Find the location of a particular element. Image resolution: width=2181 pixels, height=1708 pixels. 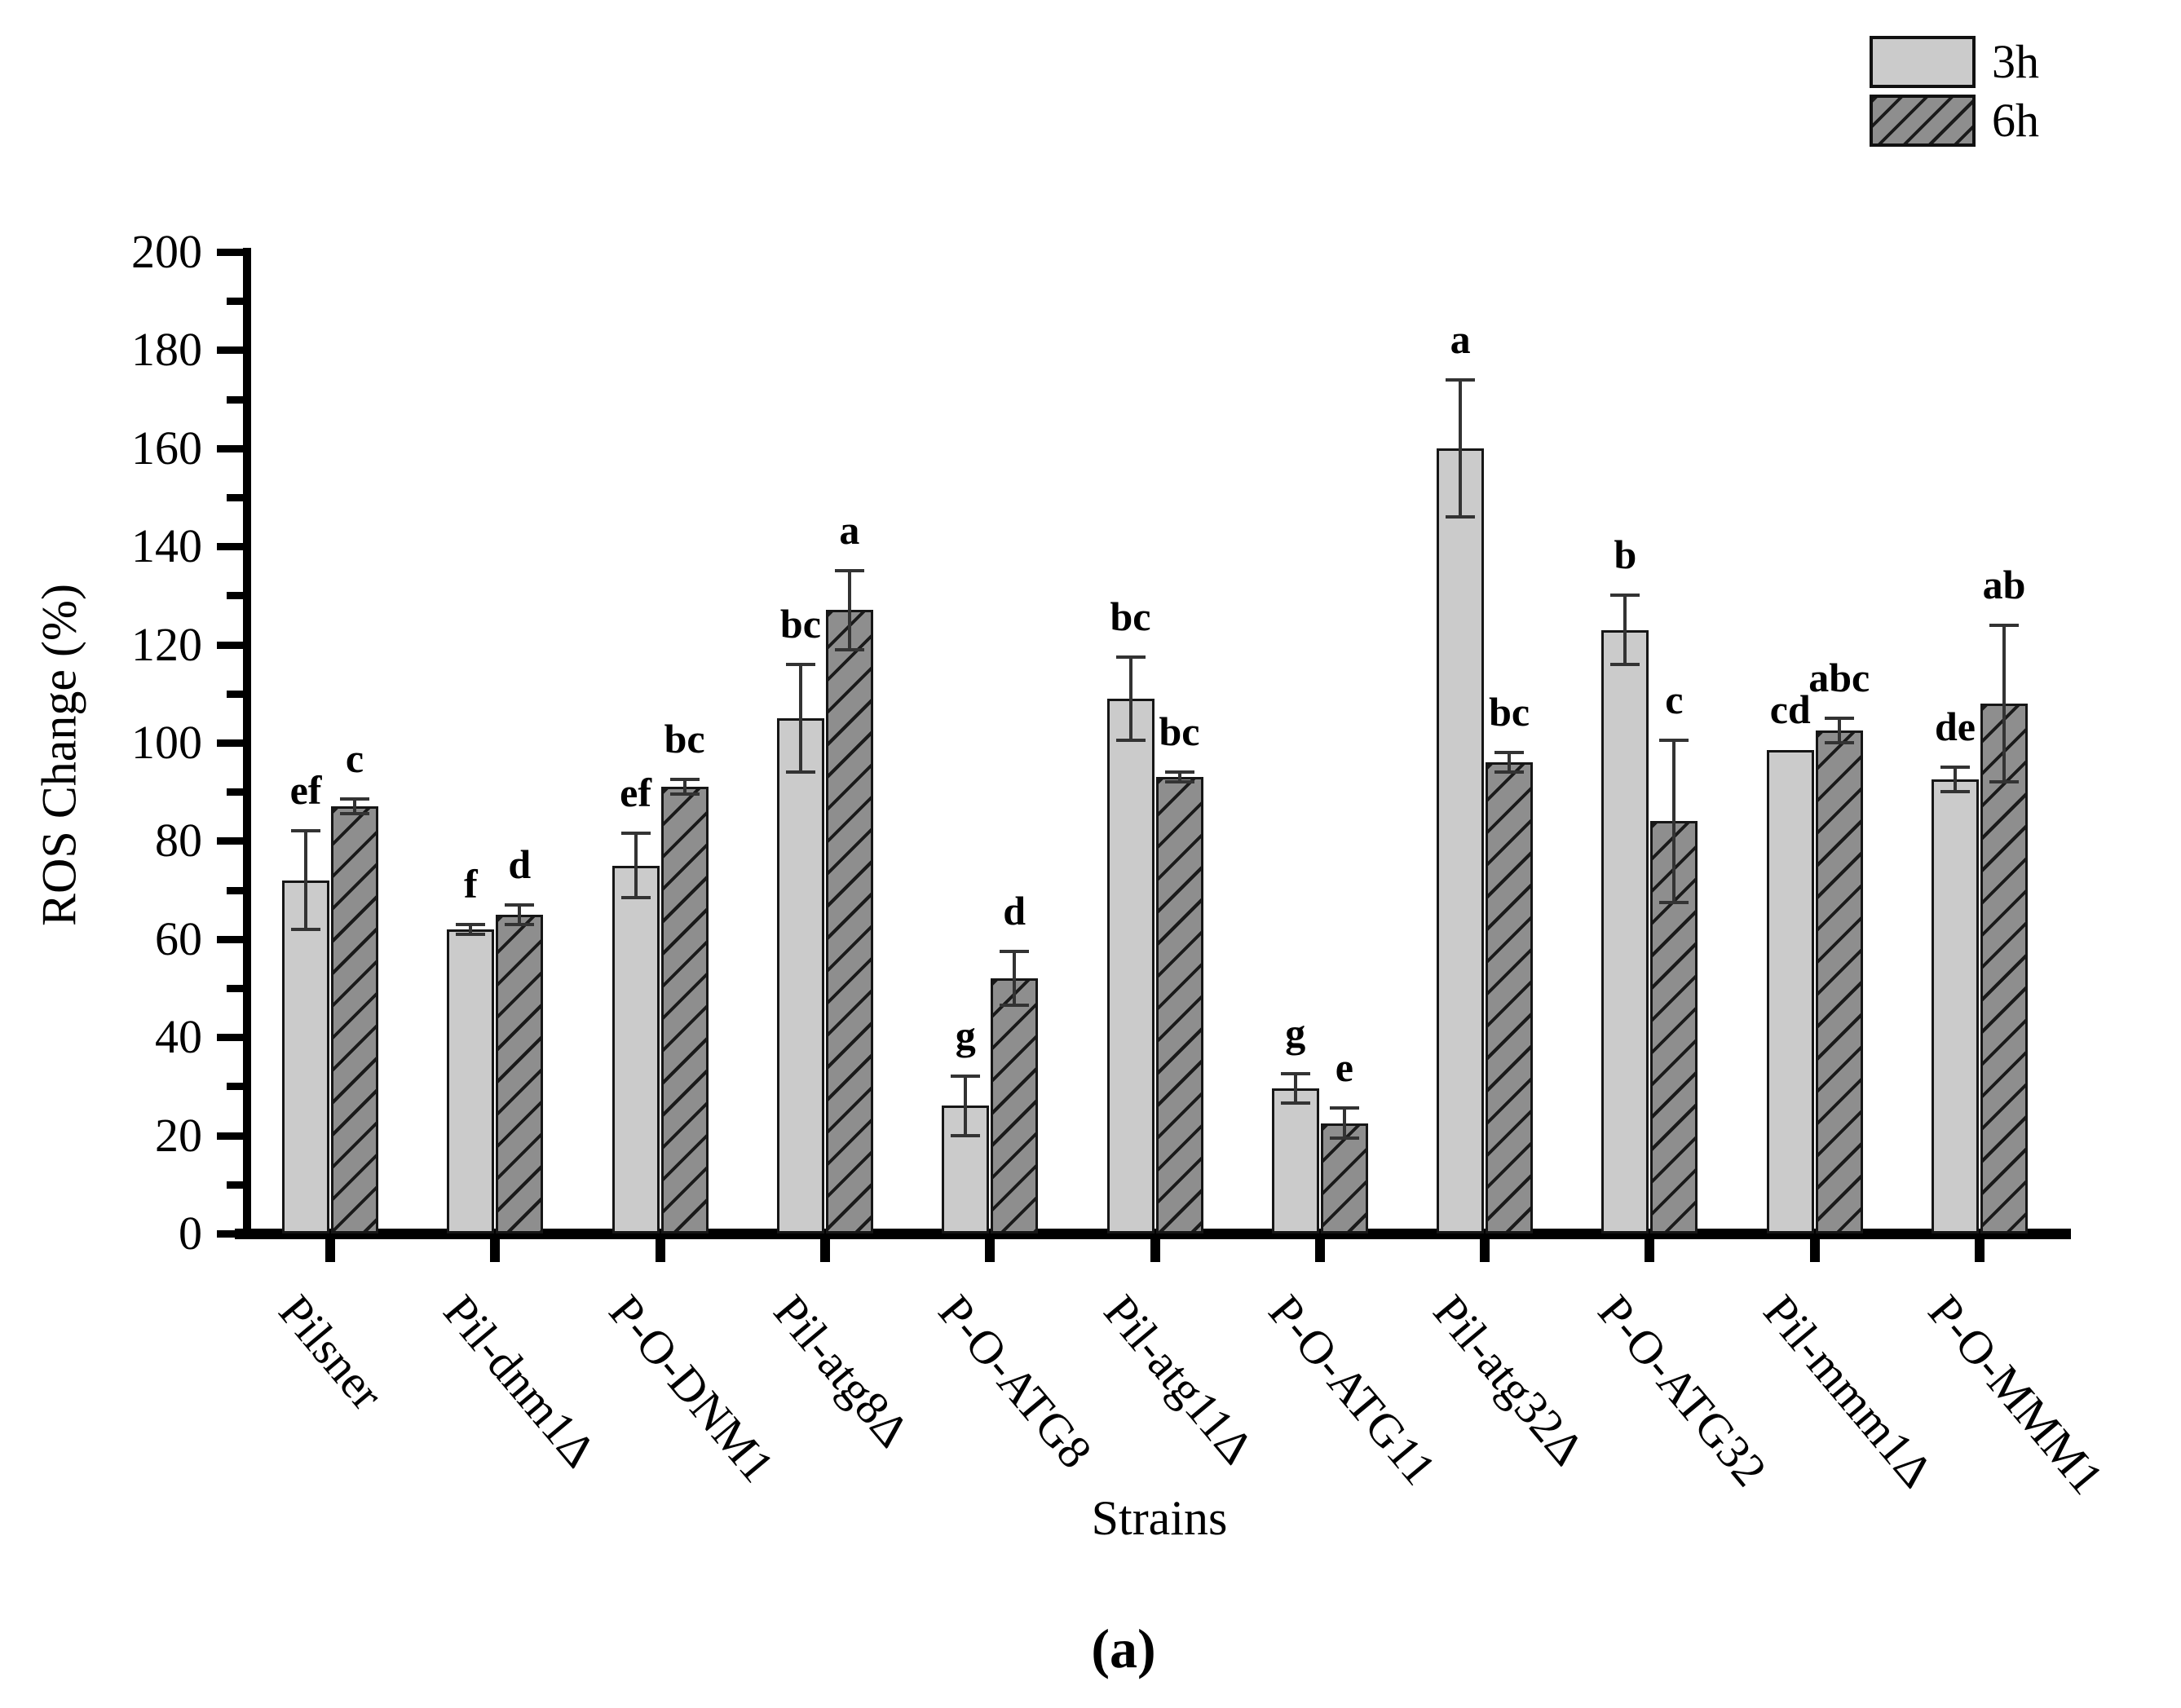

significance-letter: abc is located at coordinates (1839, 677).